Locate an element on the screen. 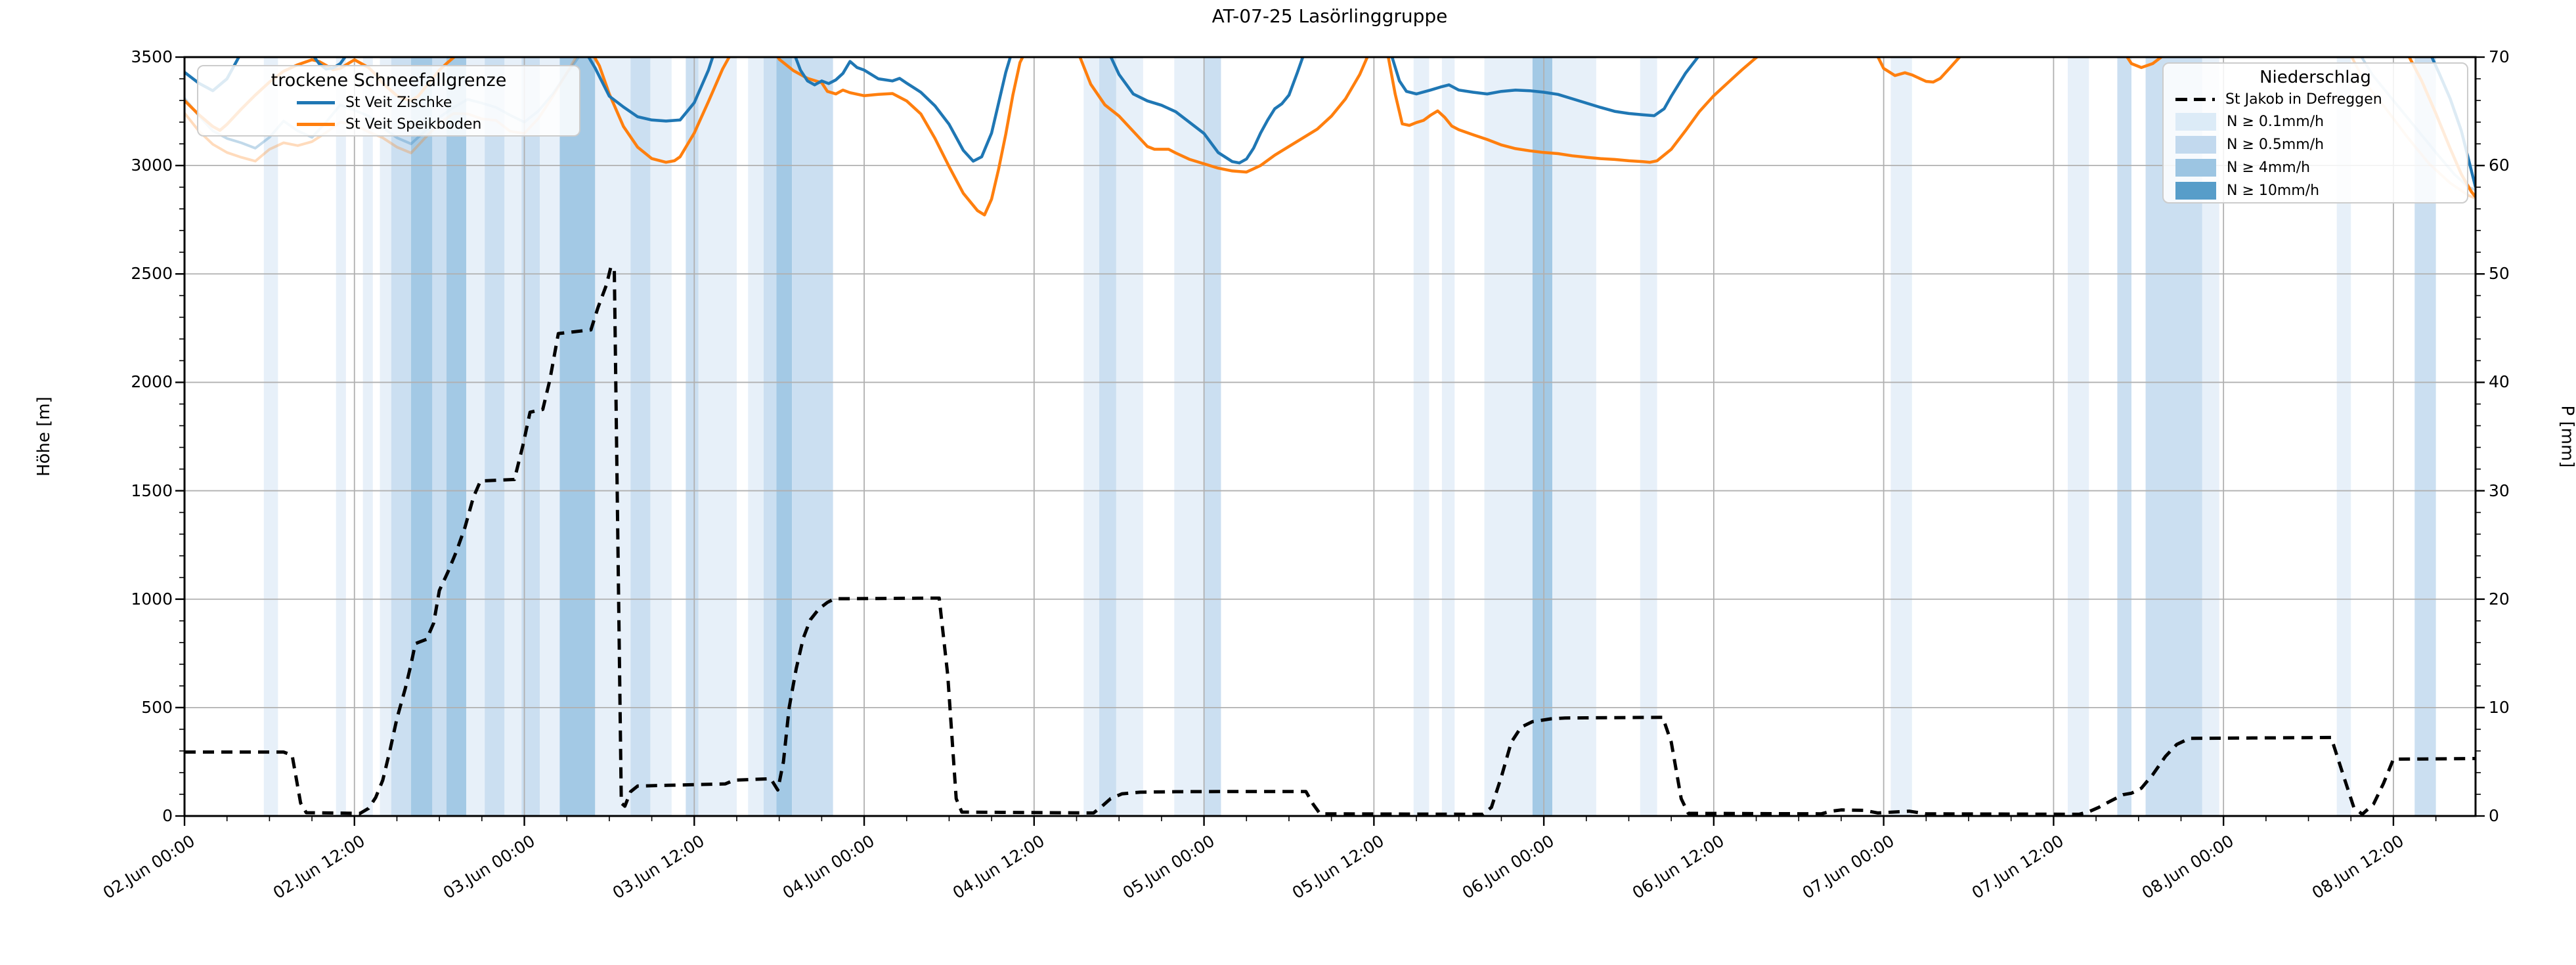 The height and width of the screenshot is (965, 2576). legend-entry-n01: N ≥ 0.1mm/h is located at coordinates (2315, 121).